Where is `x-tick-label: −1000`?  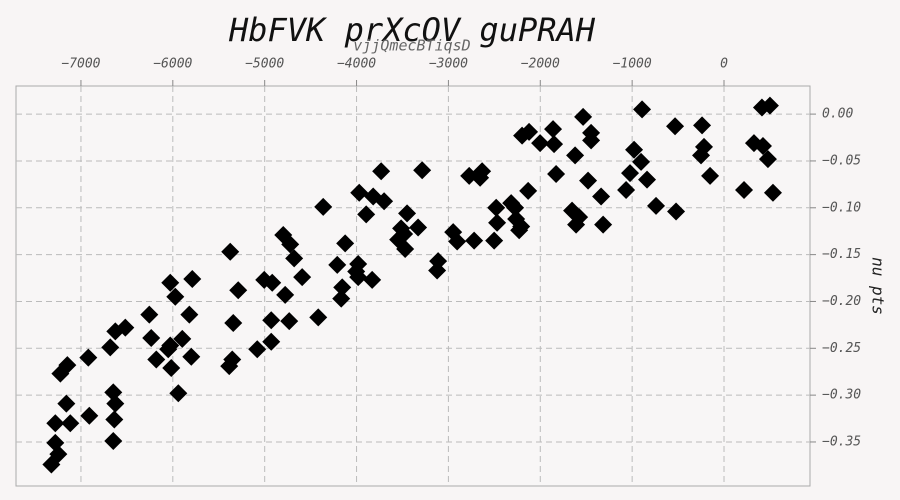 x-tick-label: −1000 is located at coordinates (632, 64).